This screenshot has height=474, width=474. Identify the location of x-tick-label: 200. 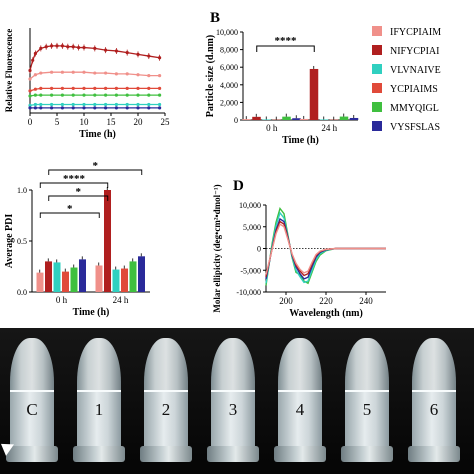
(286, 301).